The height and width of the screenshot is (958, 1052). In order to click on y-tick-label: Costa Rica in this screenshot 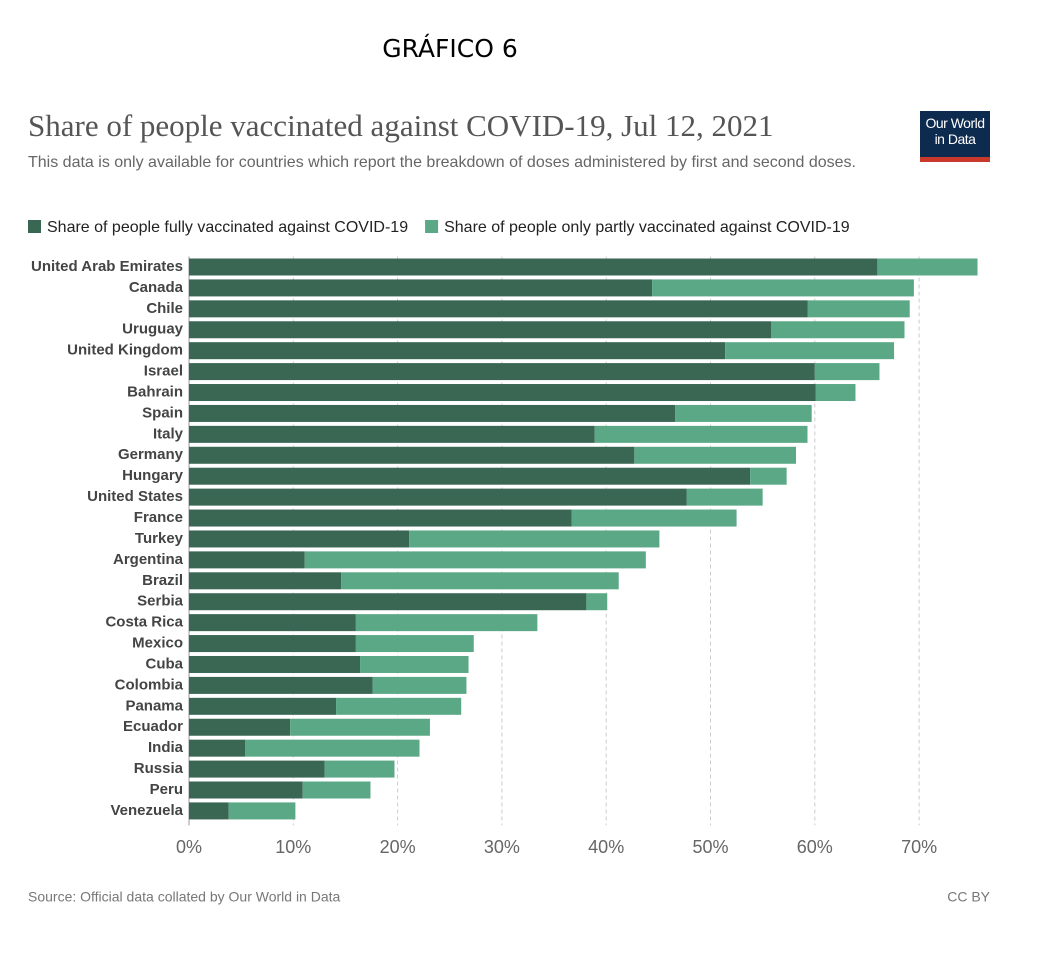, I will do `click(144, 622)`.